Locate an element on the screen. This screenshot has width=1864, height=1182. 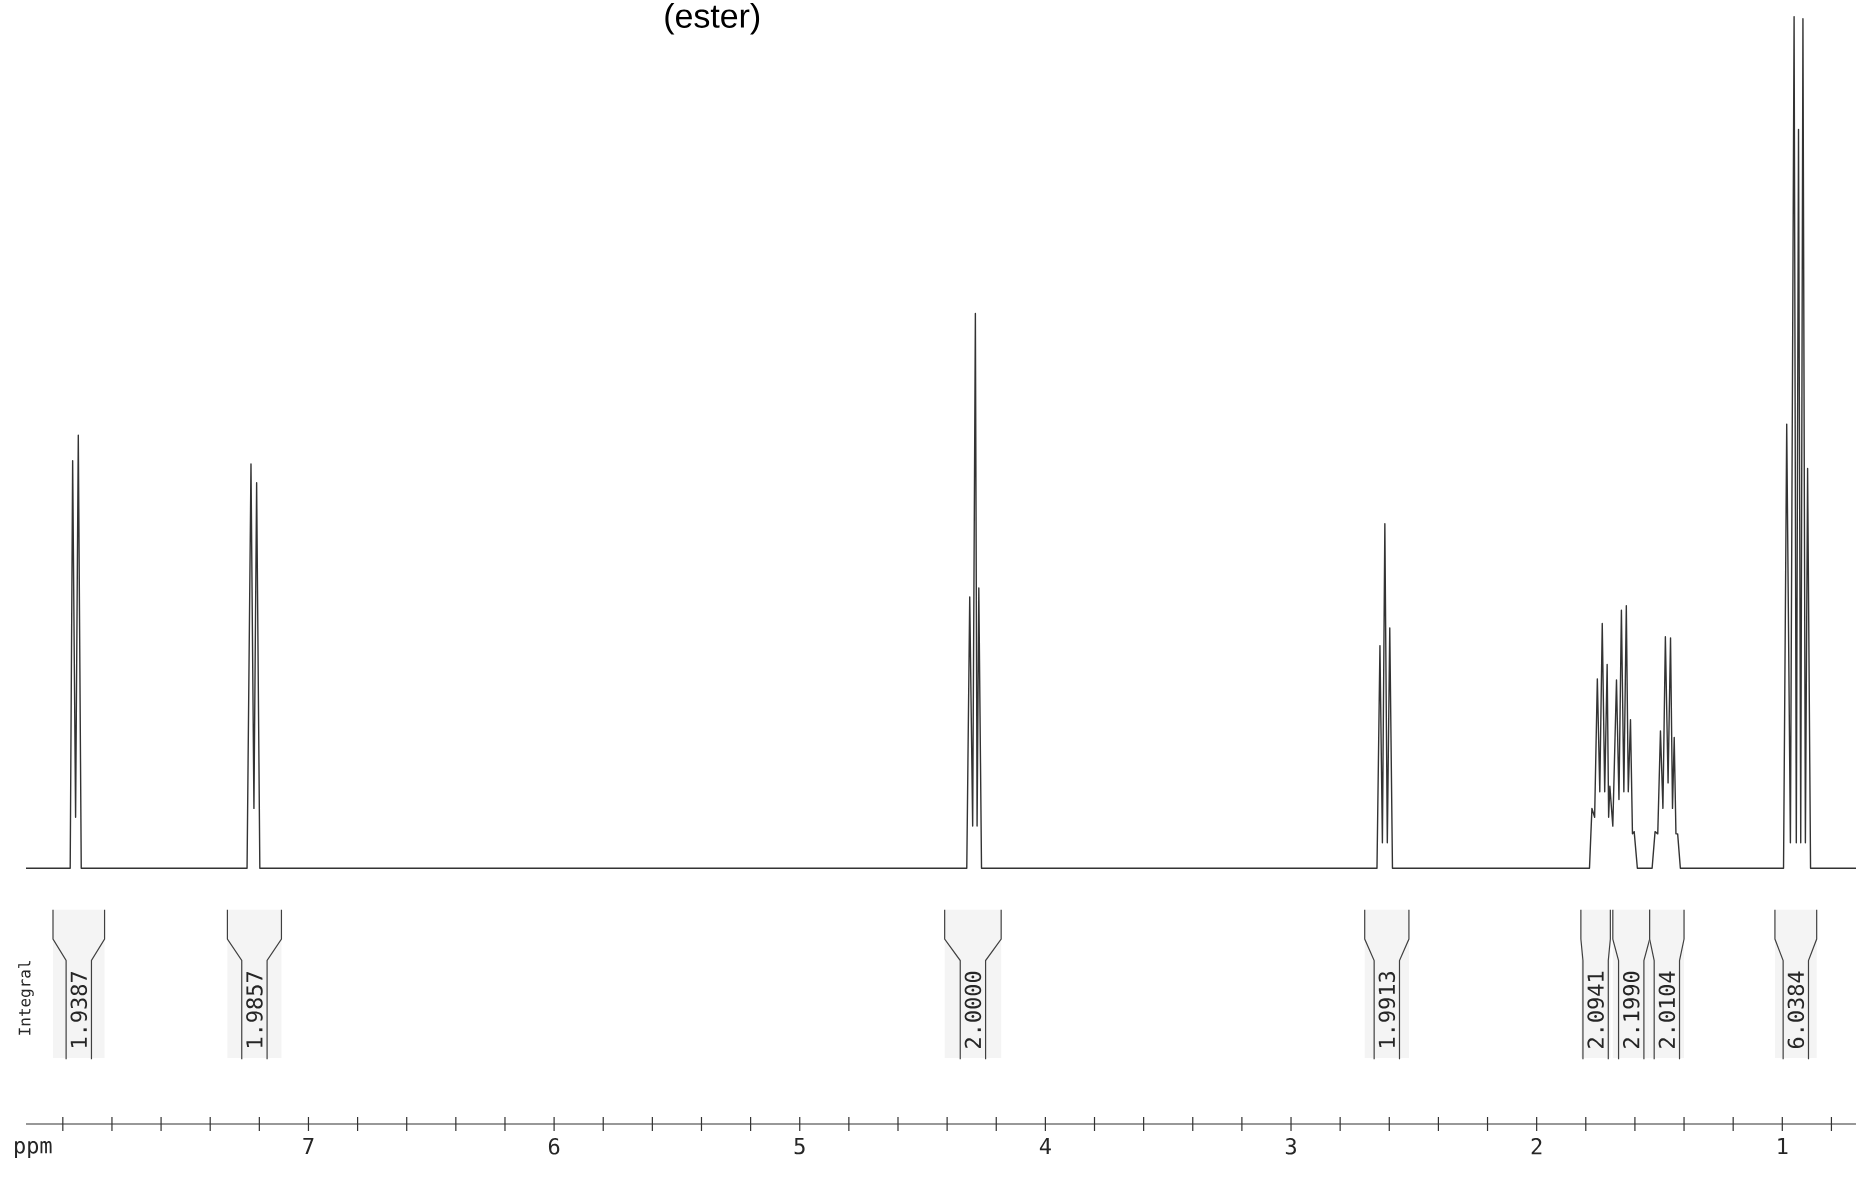
x-tick-label: 6 is located at coordinates (554, 1146).